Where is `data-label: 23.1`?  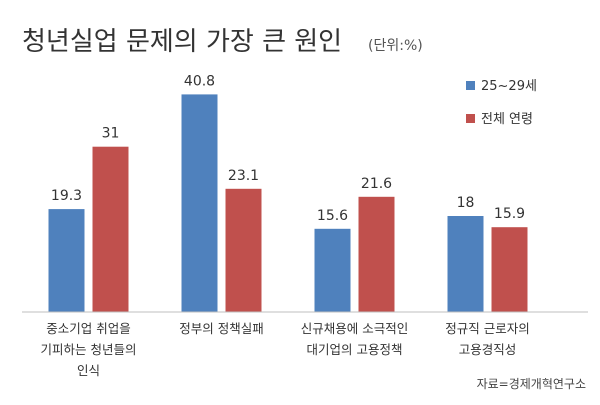
data-label: 23.1 is located at coordinates (243, 176).